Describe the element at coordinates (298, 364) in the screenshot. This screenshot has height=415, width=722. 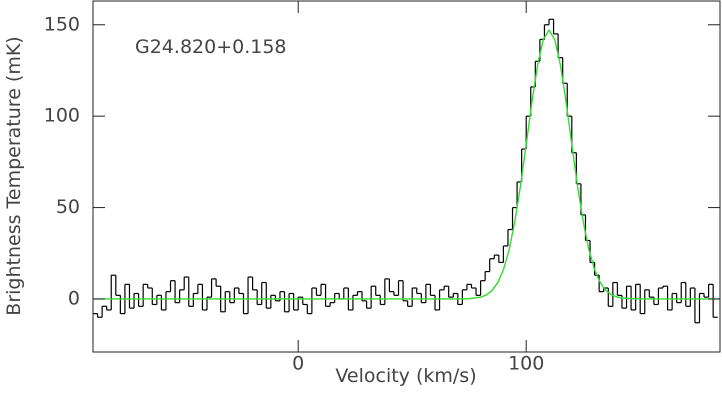
I see `x-tick-label: 0` at that location.